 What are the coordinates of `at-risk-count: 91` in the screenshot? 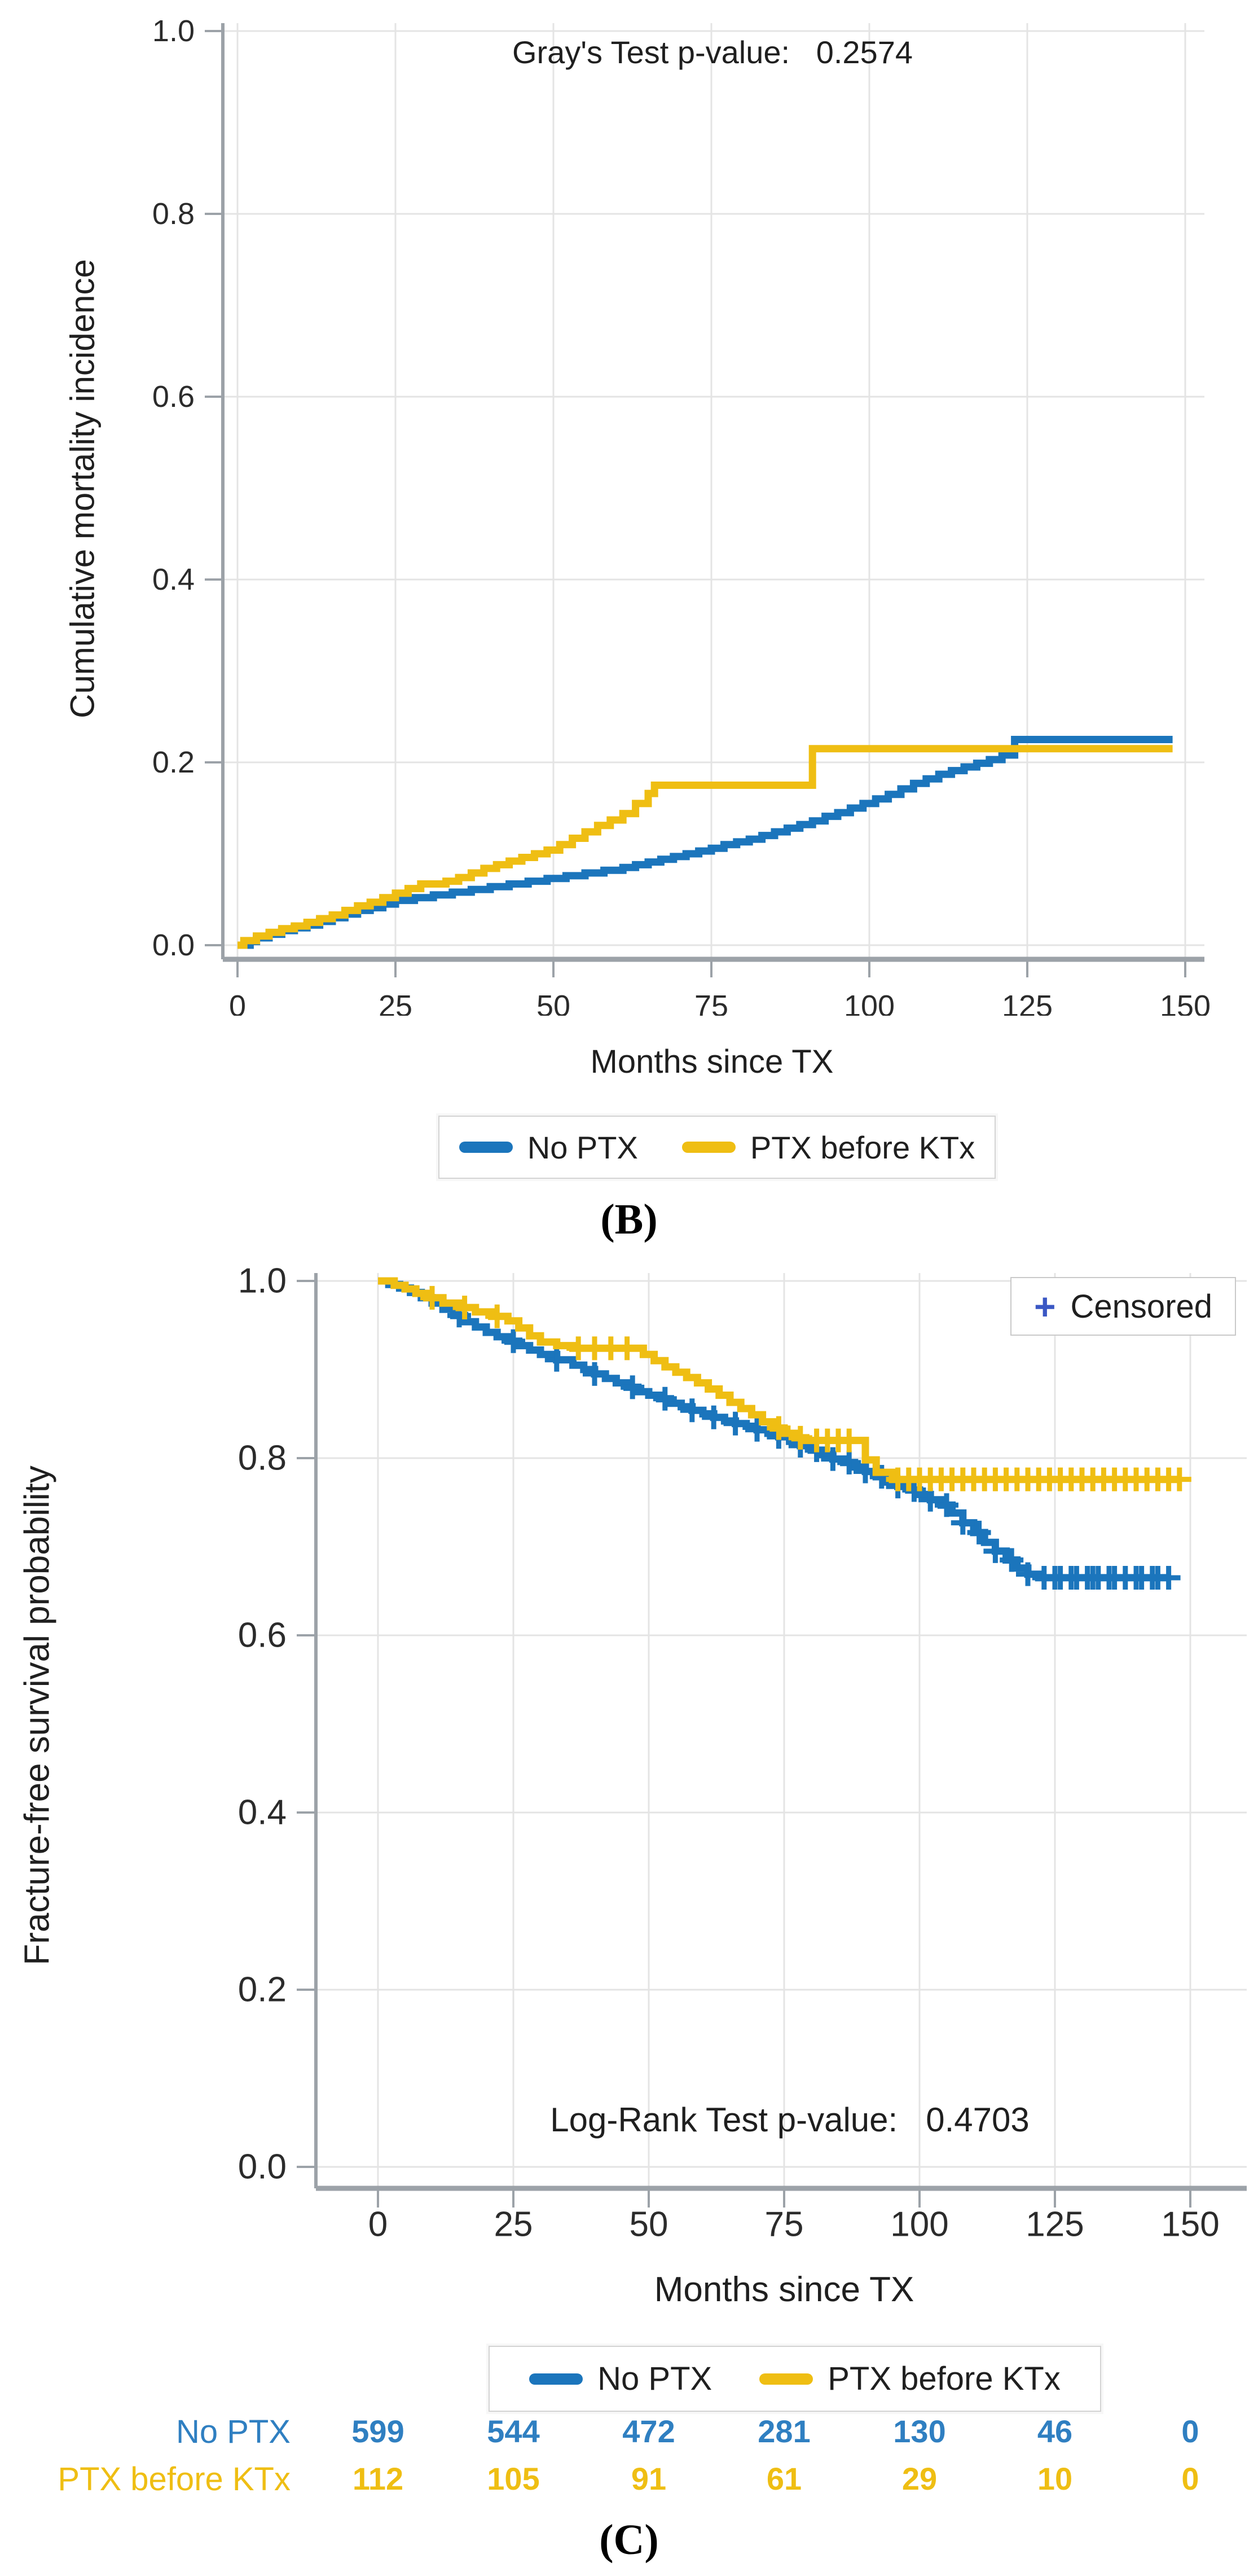 It's located at (649, 2478).